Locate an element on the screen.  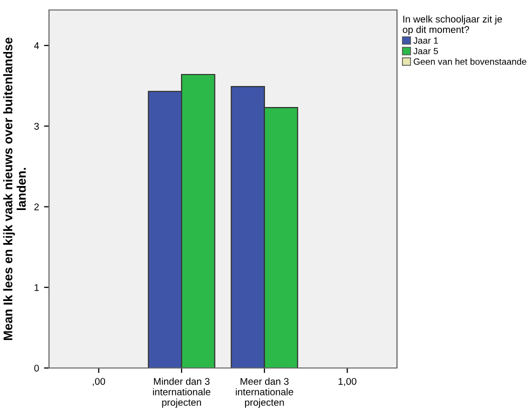
y-tick-label: 0 is located at coordinates (36, 368).